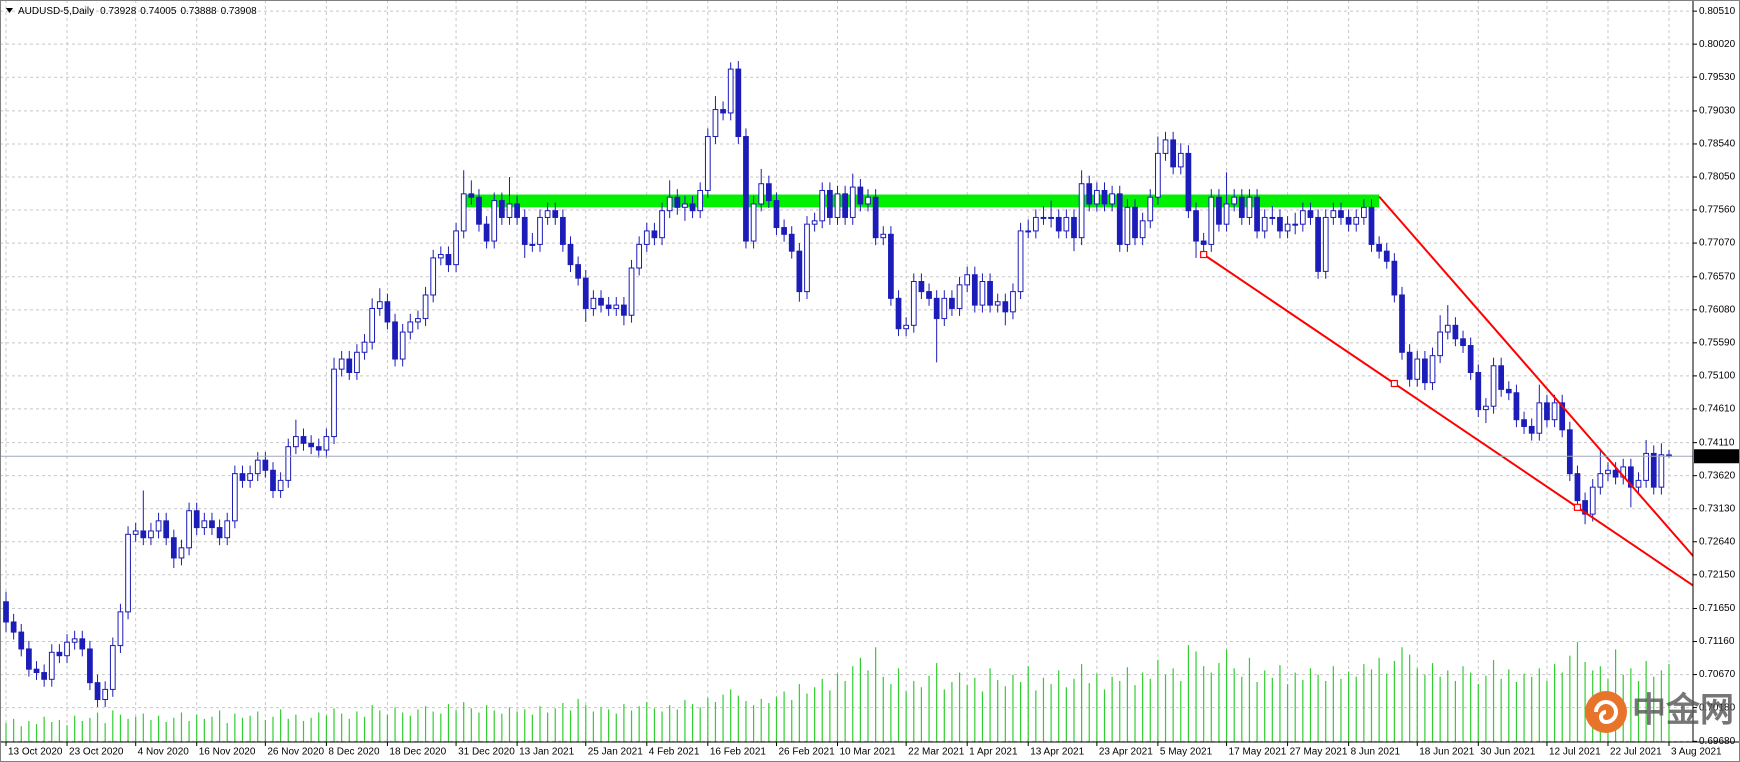  I want to click on x-tick-label: 10 Mar 2021, so click(868, 752).